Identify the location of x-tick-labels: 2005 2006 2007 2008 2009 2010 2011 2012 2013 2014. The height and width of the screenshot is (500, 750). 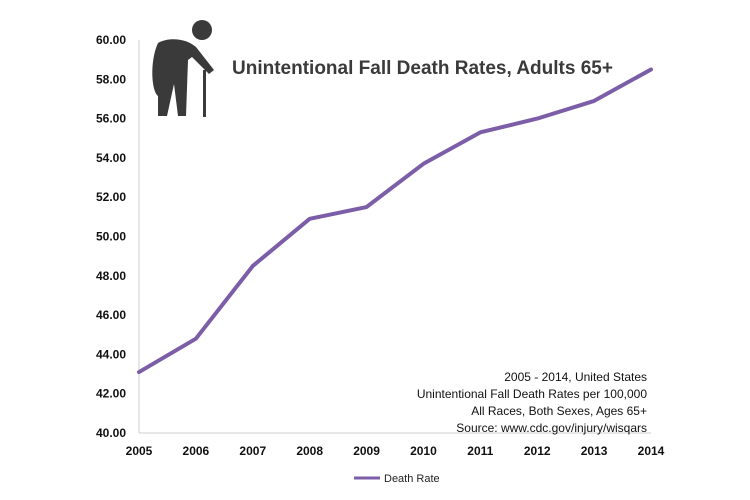
(395, 451).